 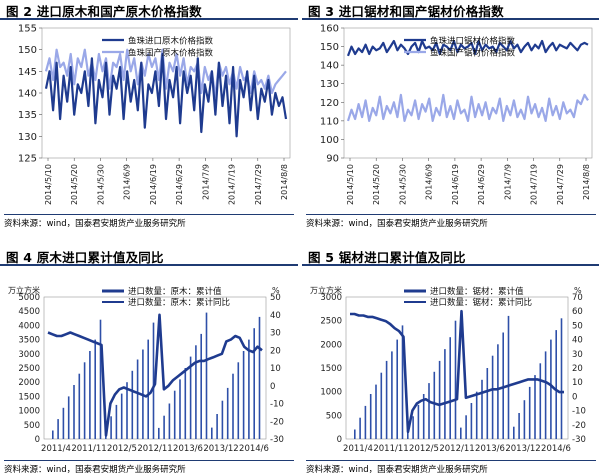 I want to click on x-tick-label: 2014/7/19, so click(x=534, y=184).